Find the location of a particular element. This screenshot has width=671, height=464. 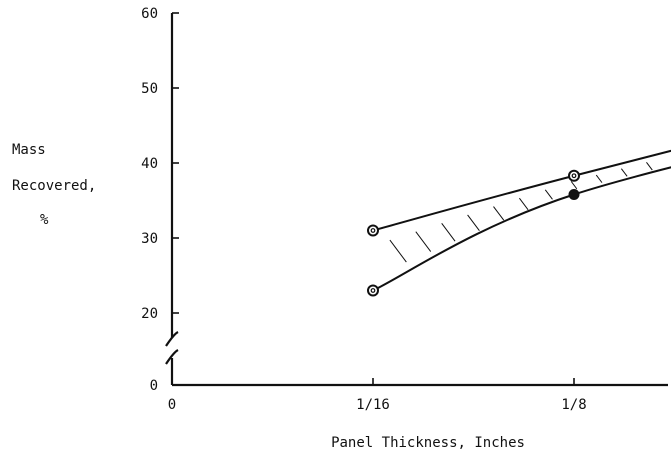

x-tick-label: 0 is located at coordinates (172, 405).